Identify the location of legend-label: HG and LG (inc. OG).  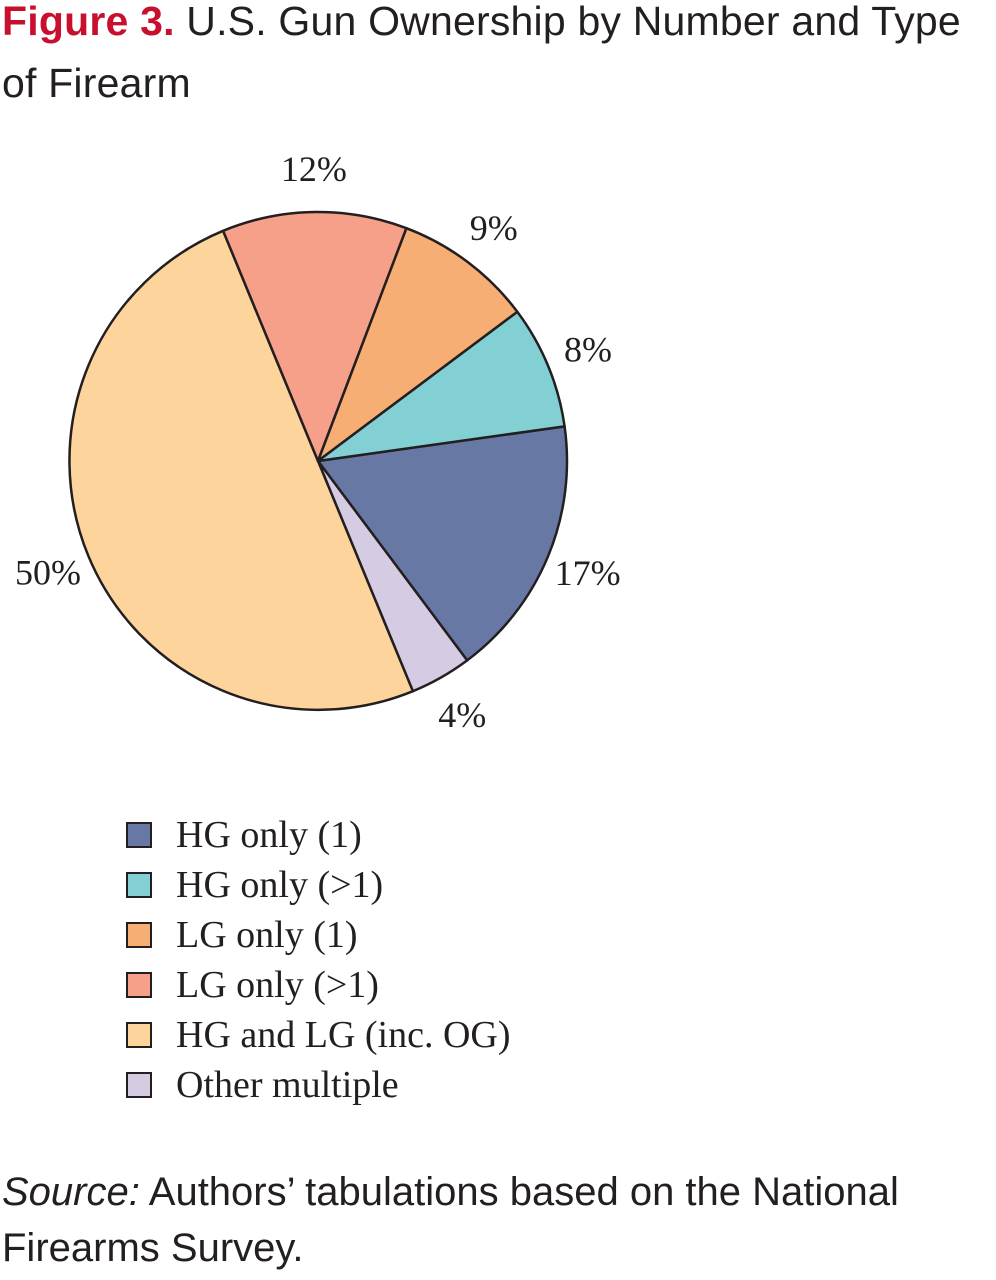
(343, 1035).